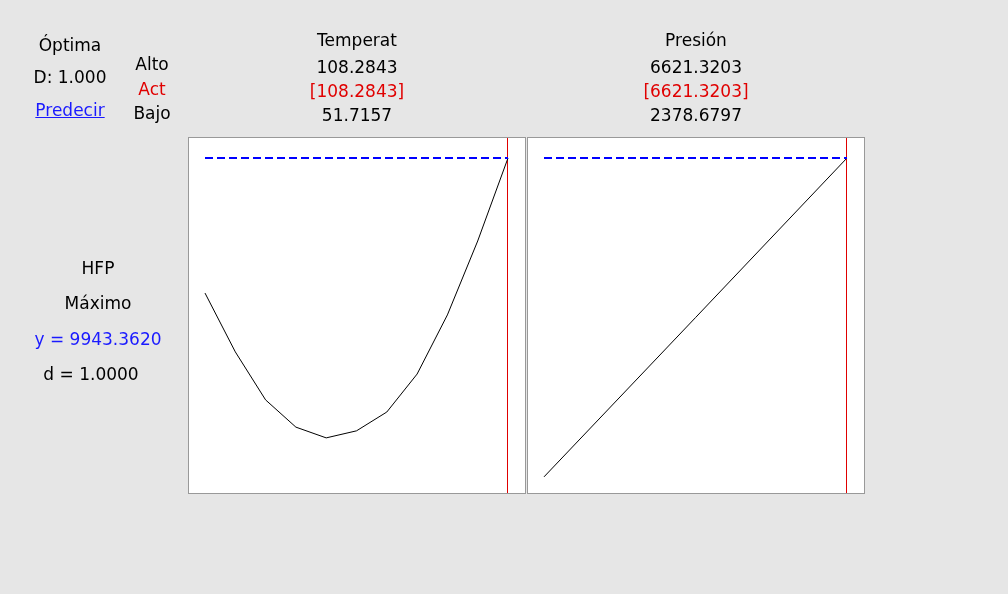  I want to click on chart-title: Temperat, so click(357, 40).